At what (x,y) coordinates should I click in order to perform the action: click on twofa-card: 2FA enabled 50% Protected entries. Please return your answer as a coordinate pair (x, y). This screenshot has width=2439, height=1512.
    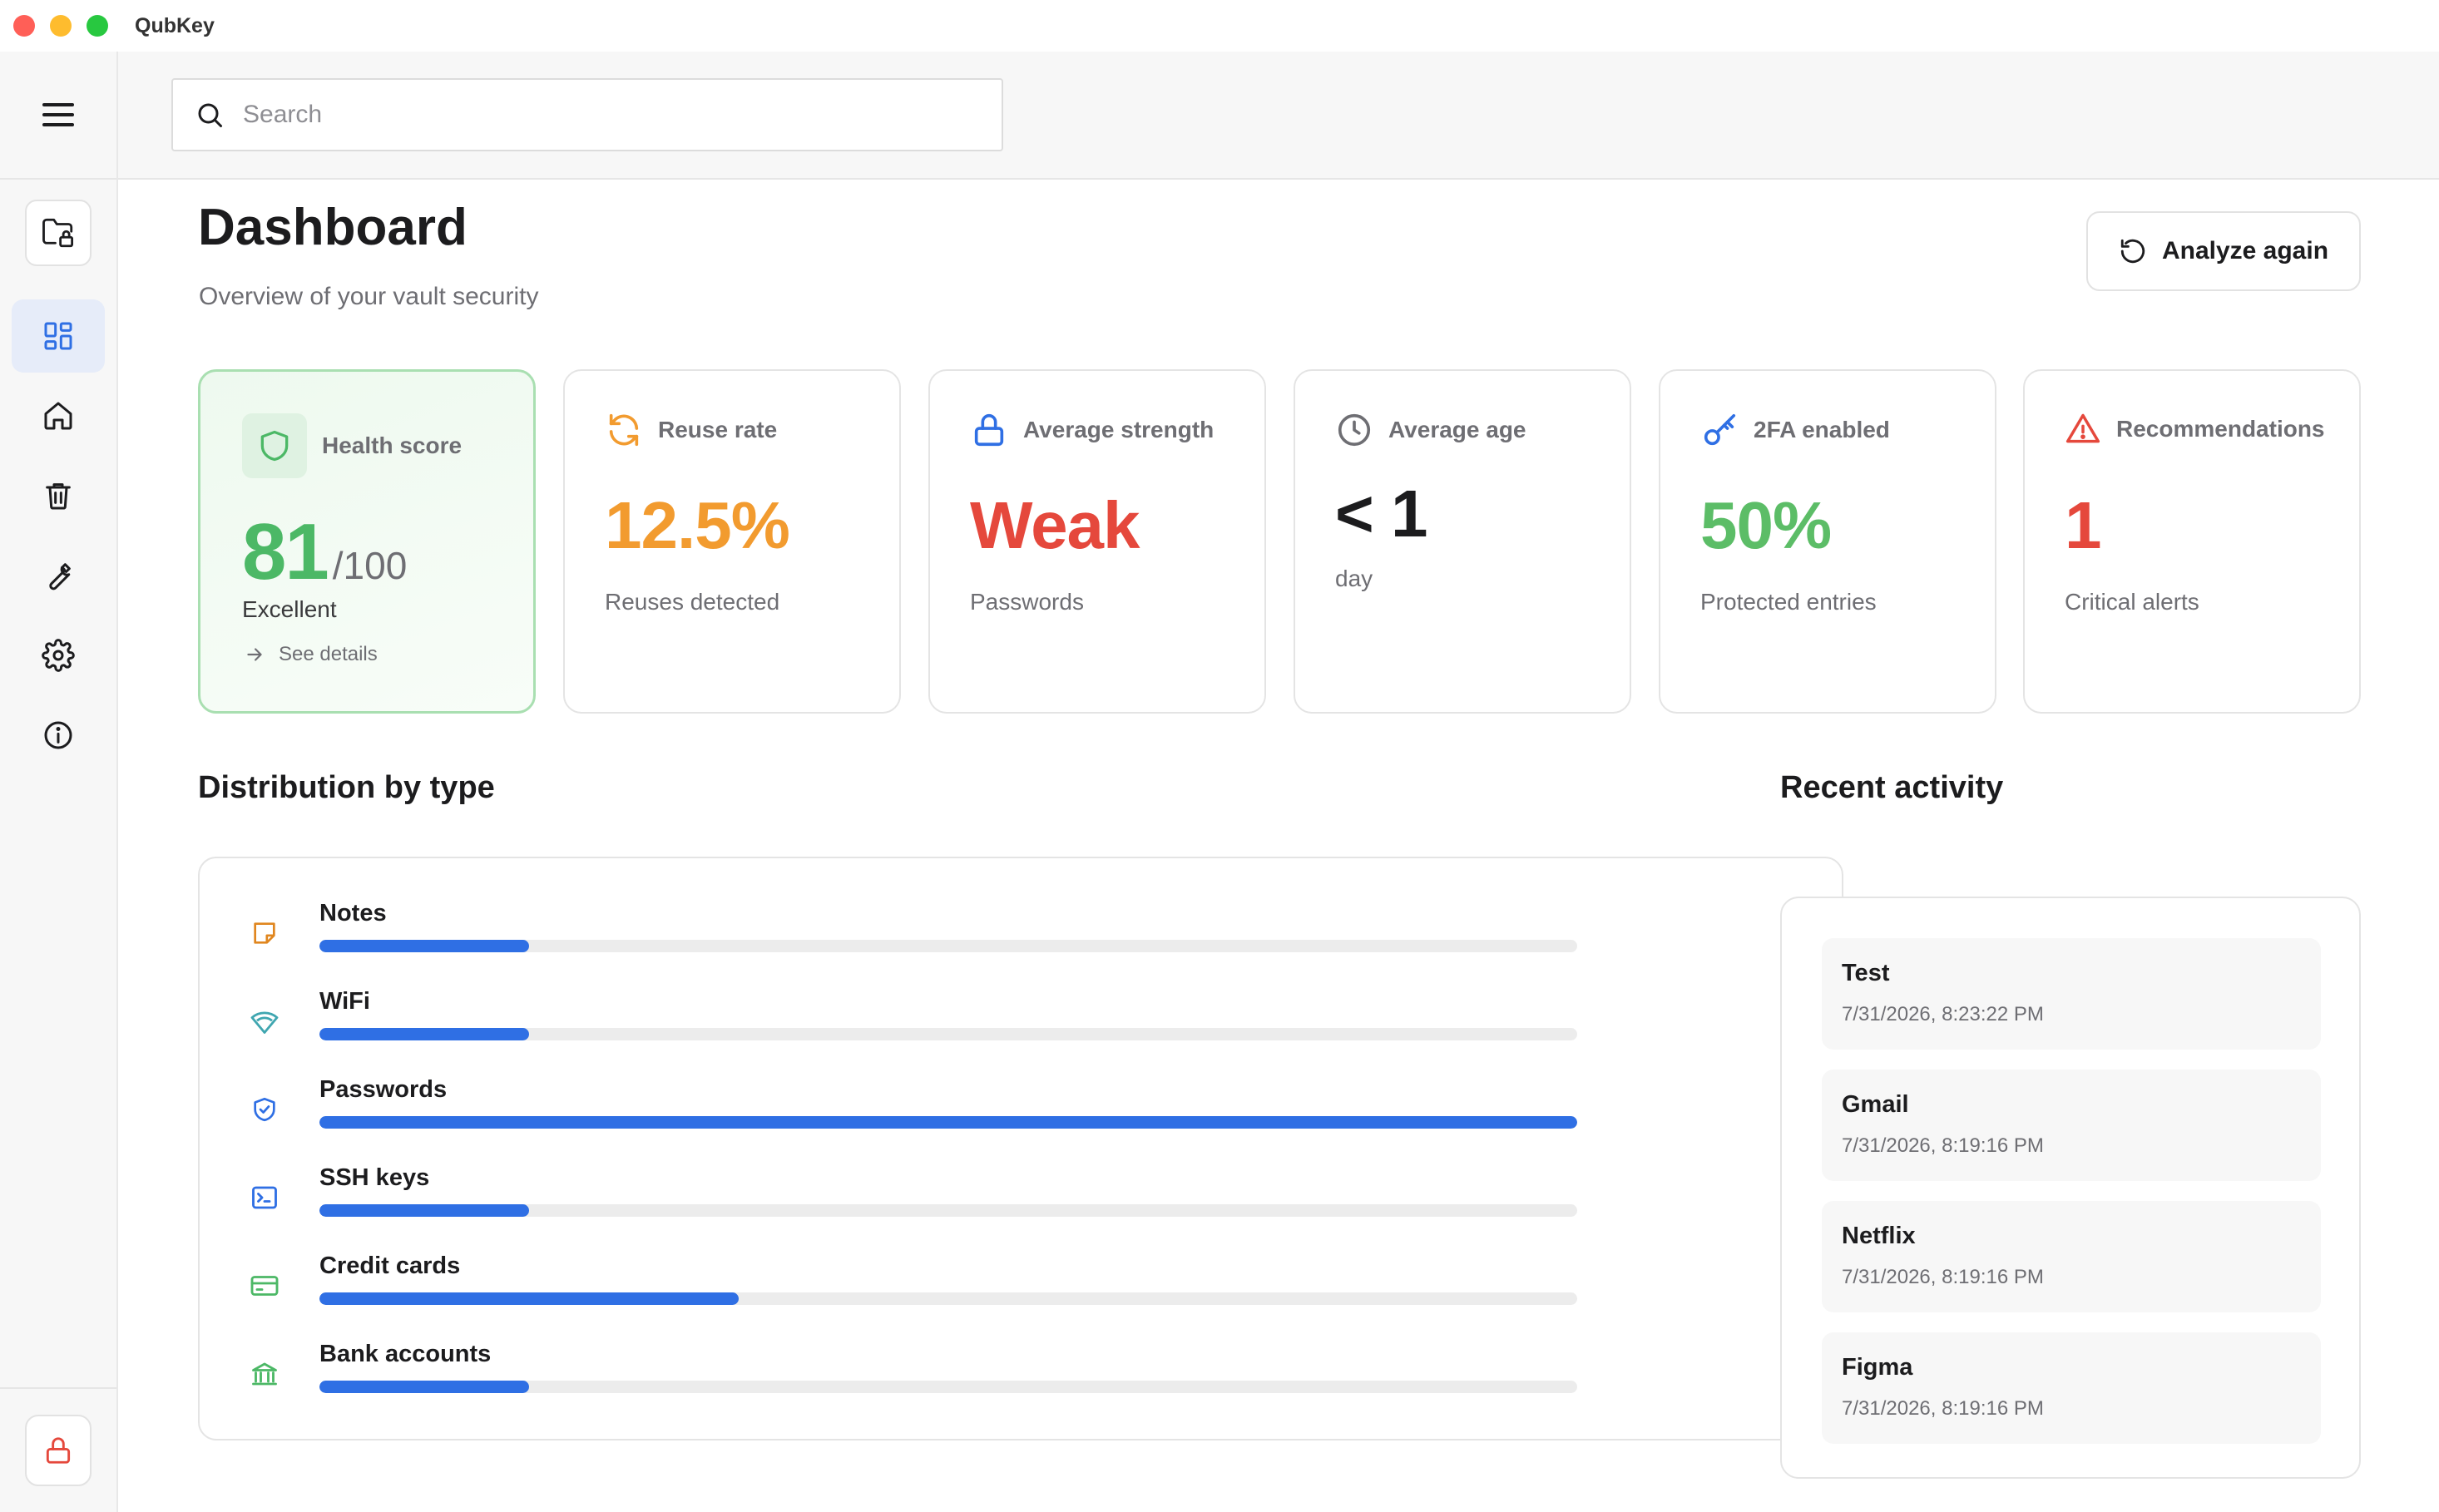
    Looking at the image, I should click on (1827, 541).